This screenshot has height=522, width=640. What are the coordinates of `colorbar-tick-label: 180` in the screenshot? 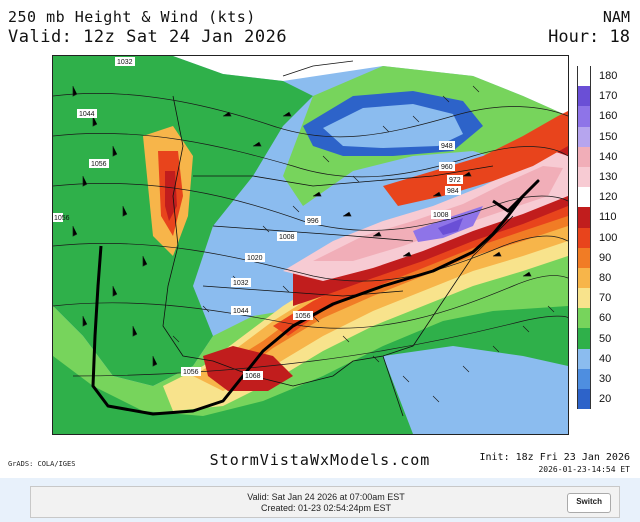 It's located at (608, 76).